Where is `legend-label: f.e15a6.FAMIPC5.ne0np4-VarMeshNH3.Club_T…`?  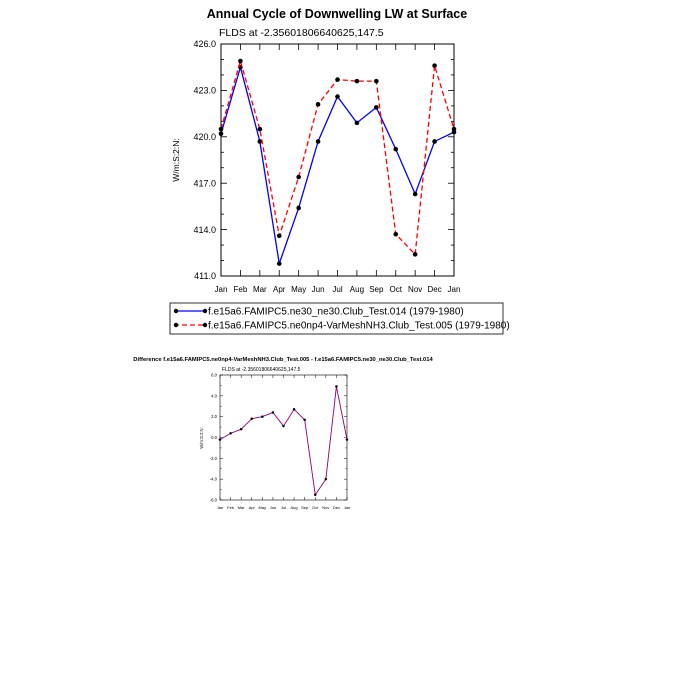 legend-label: f.e15a6.FAMIPC5.ne0np4-VarMeshNH3.Club_T… is located at coordinates (359, 326).